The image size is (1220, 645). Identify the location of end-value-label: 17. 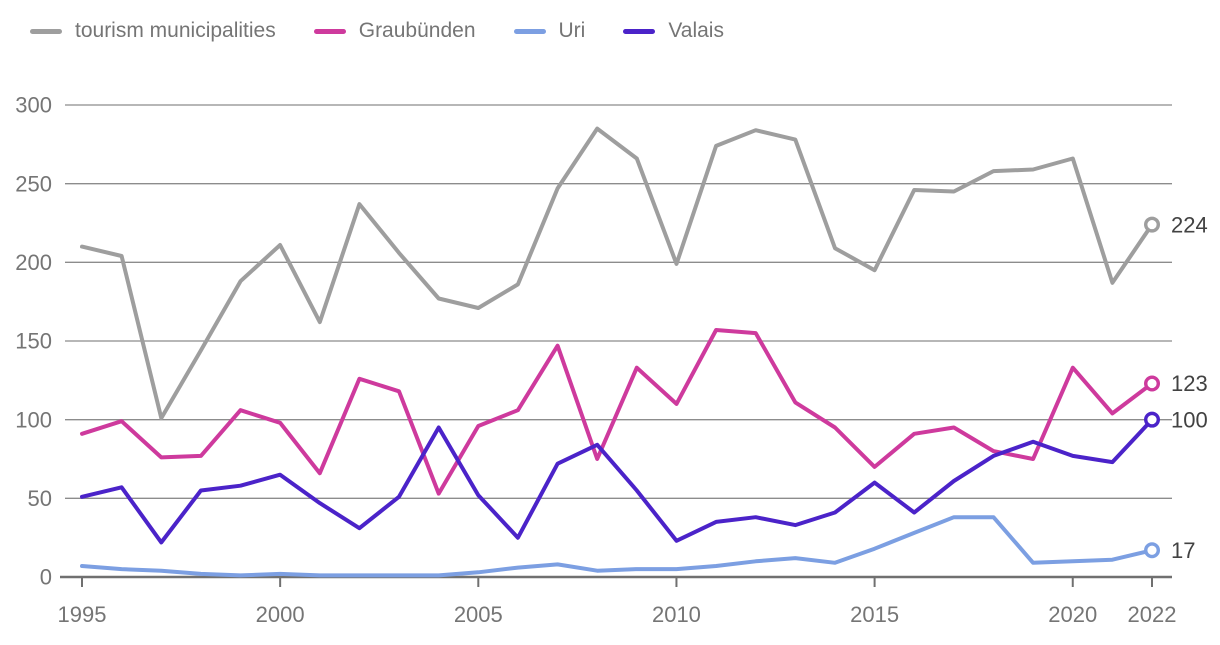
(1183, 550).